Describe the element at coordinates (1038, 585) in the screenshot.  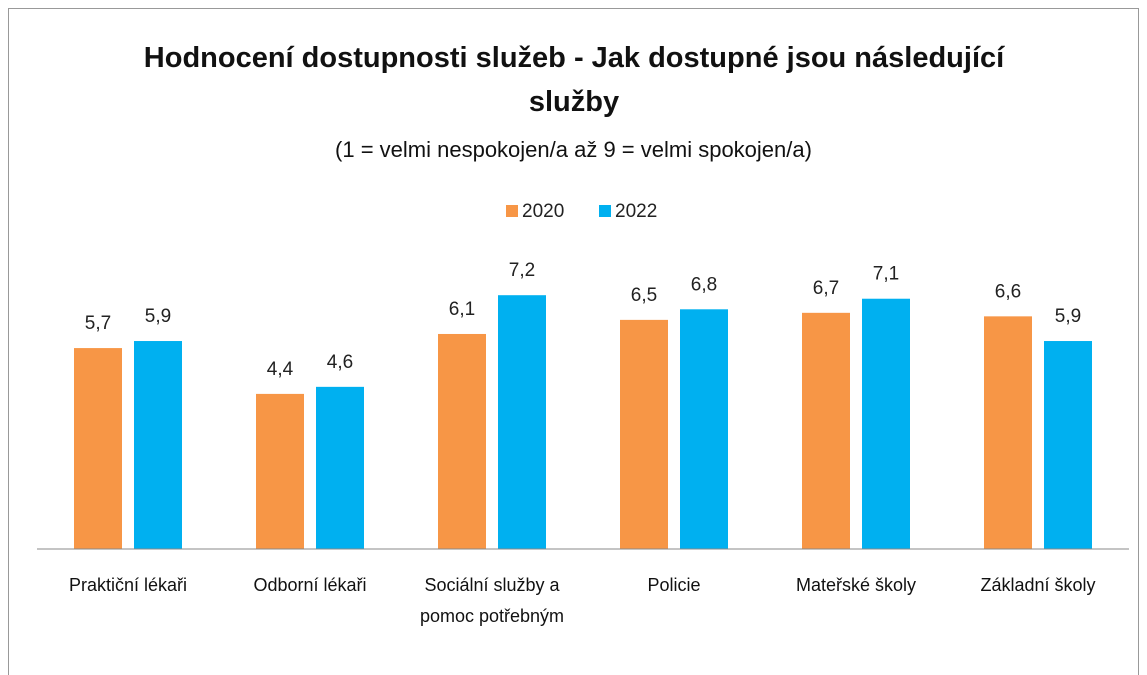
I see `x-tick-label: Základní školy` at that location.